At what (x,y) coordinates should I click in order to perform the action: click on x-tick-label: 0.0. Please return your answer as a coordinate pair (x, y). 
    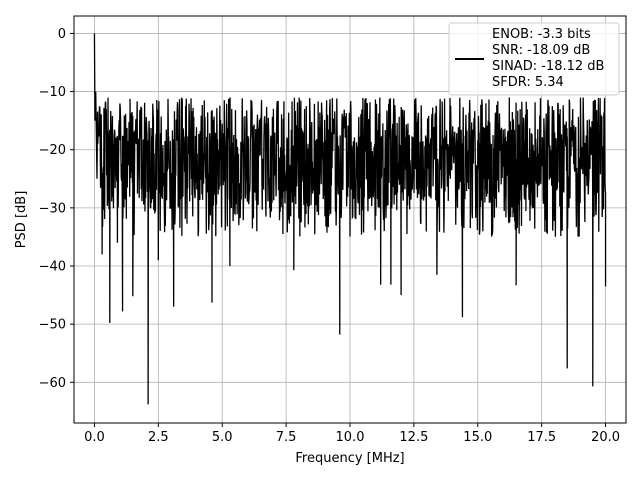
    Looking at the image, I should click on (94, 437).